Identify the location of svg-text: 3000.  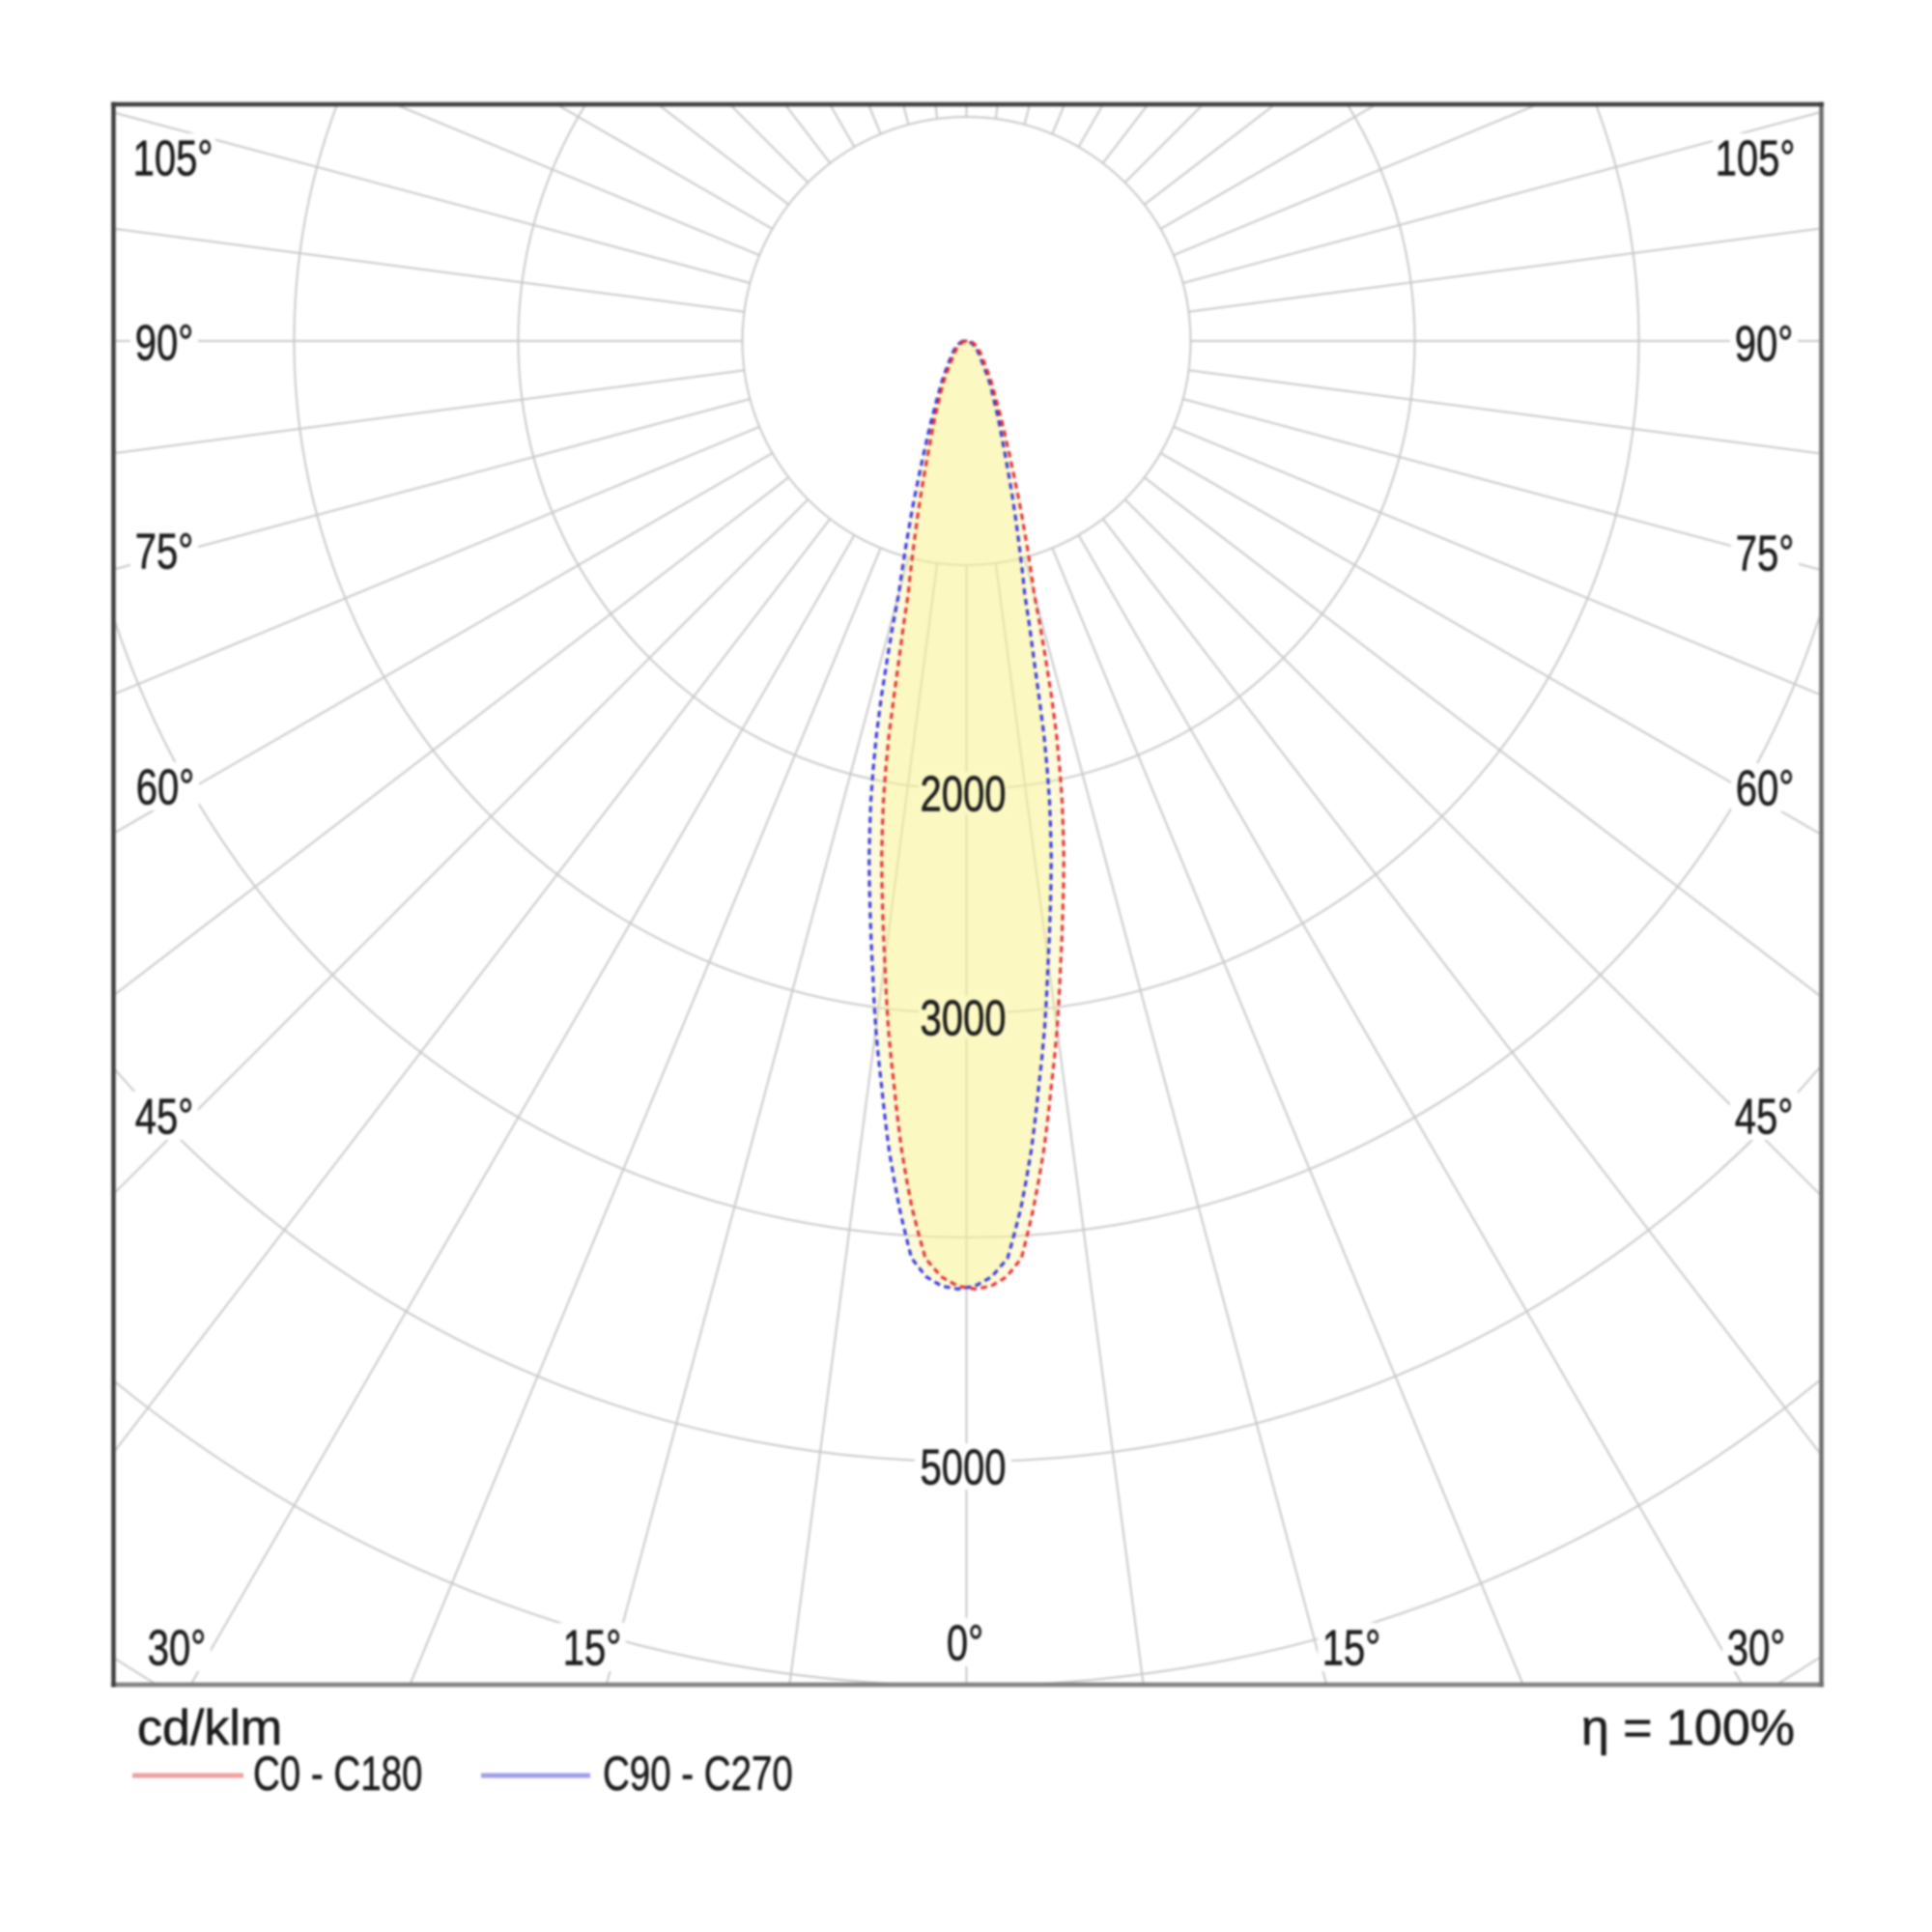
(963, 1017).